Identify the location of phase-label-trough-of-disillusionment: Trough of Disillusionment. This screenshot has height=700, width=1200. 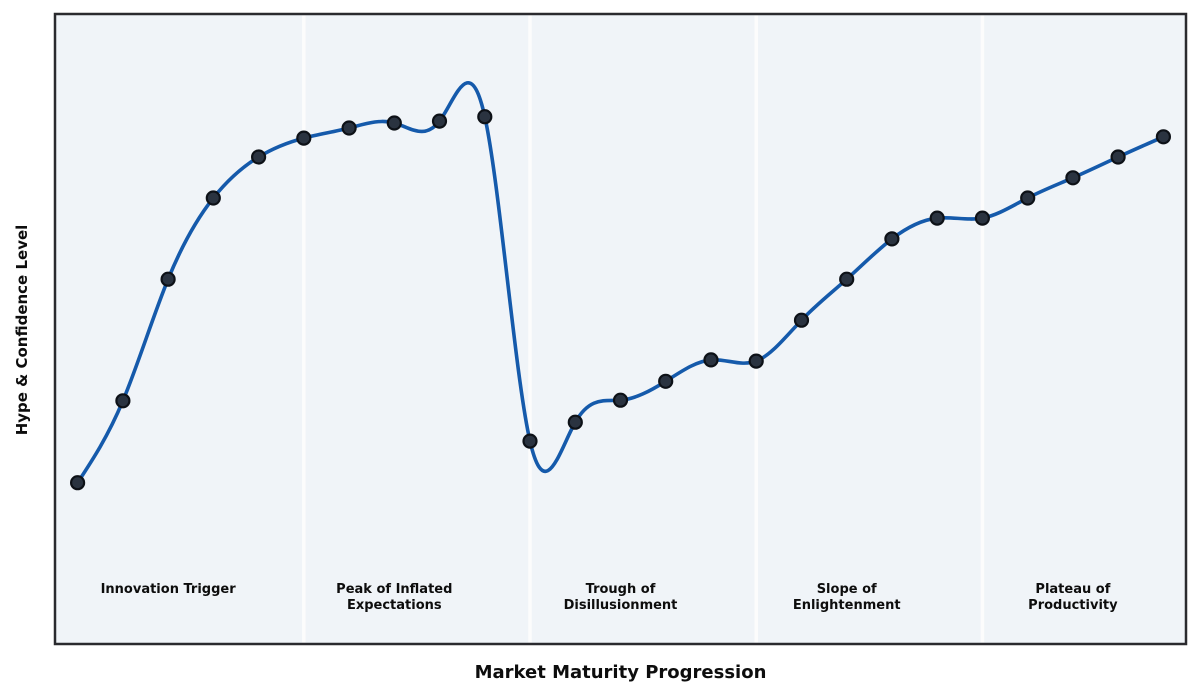
(620, 597).